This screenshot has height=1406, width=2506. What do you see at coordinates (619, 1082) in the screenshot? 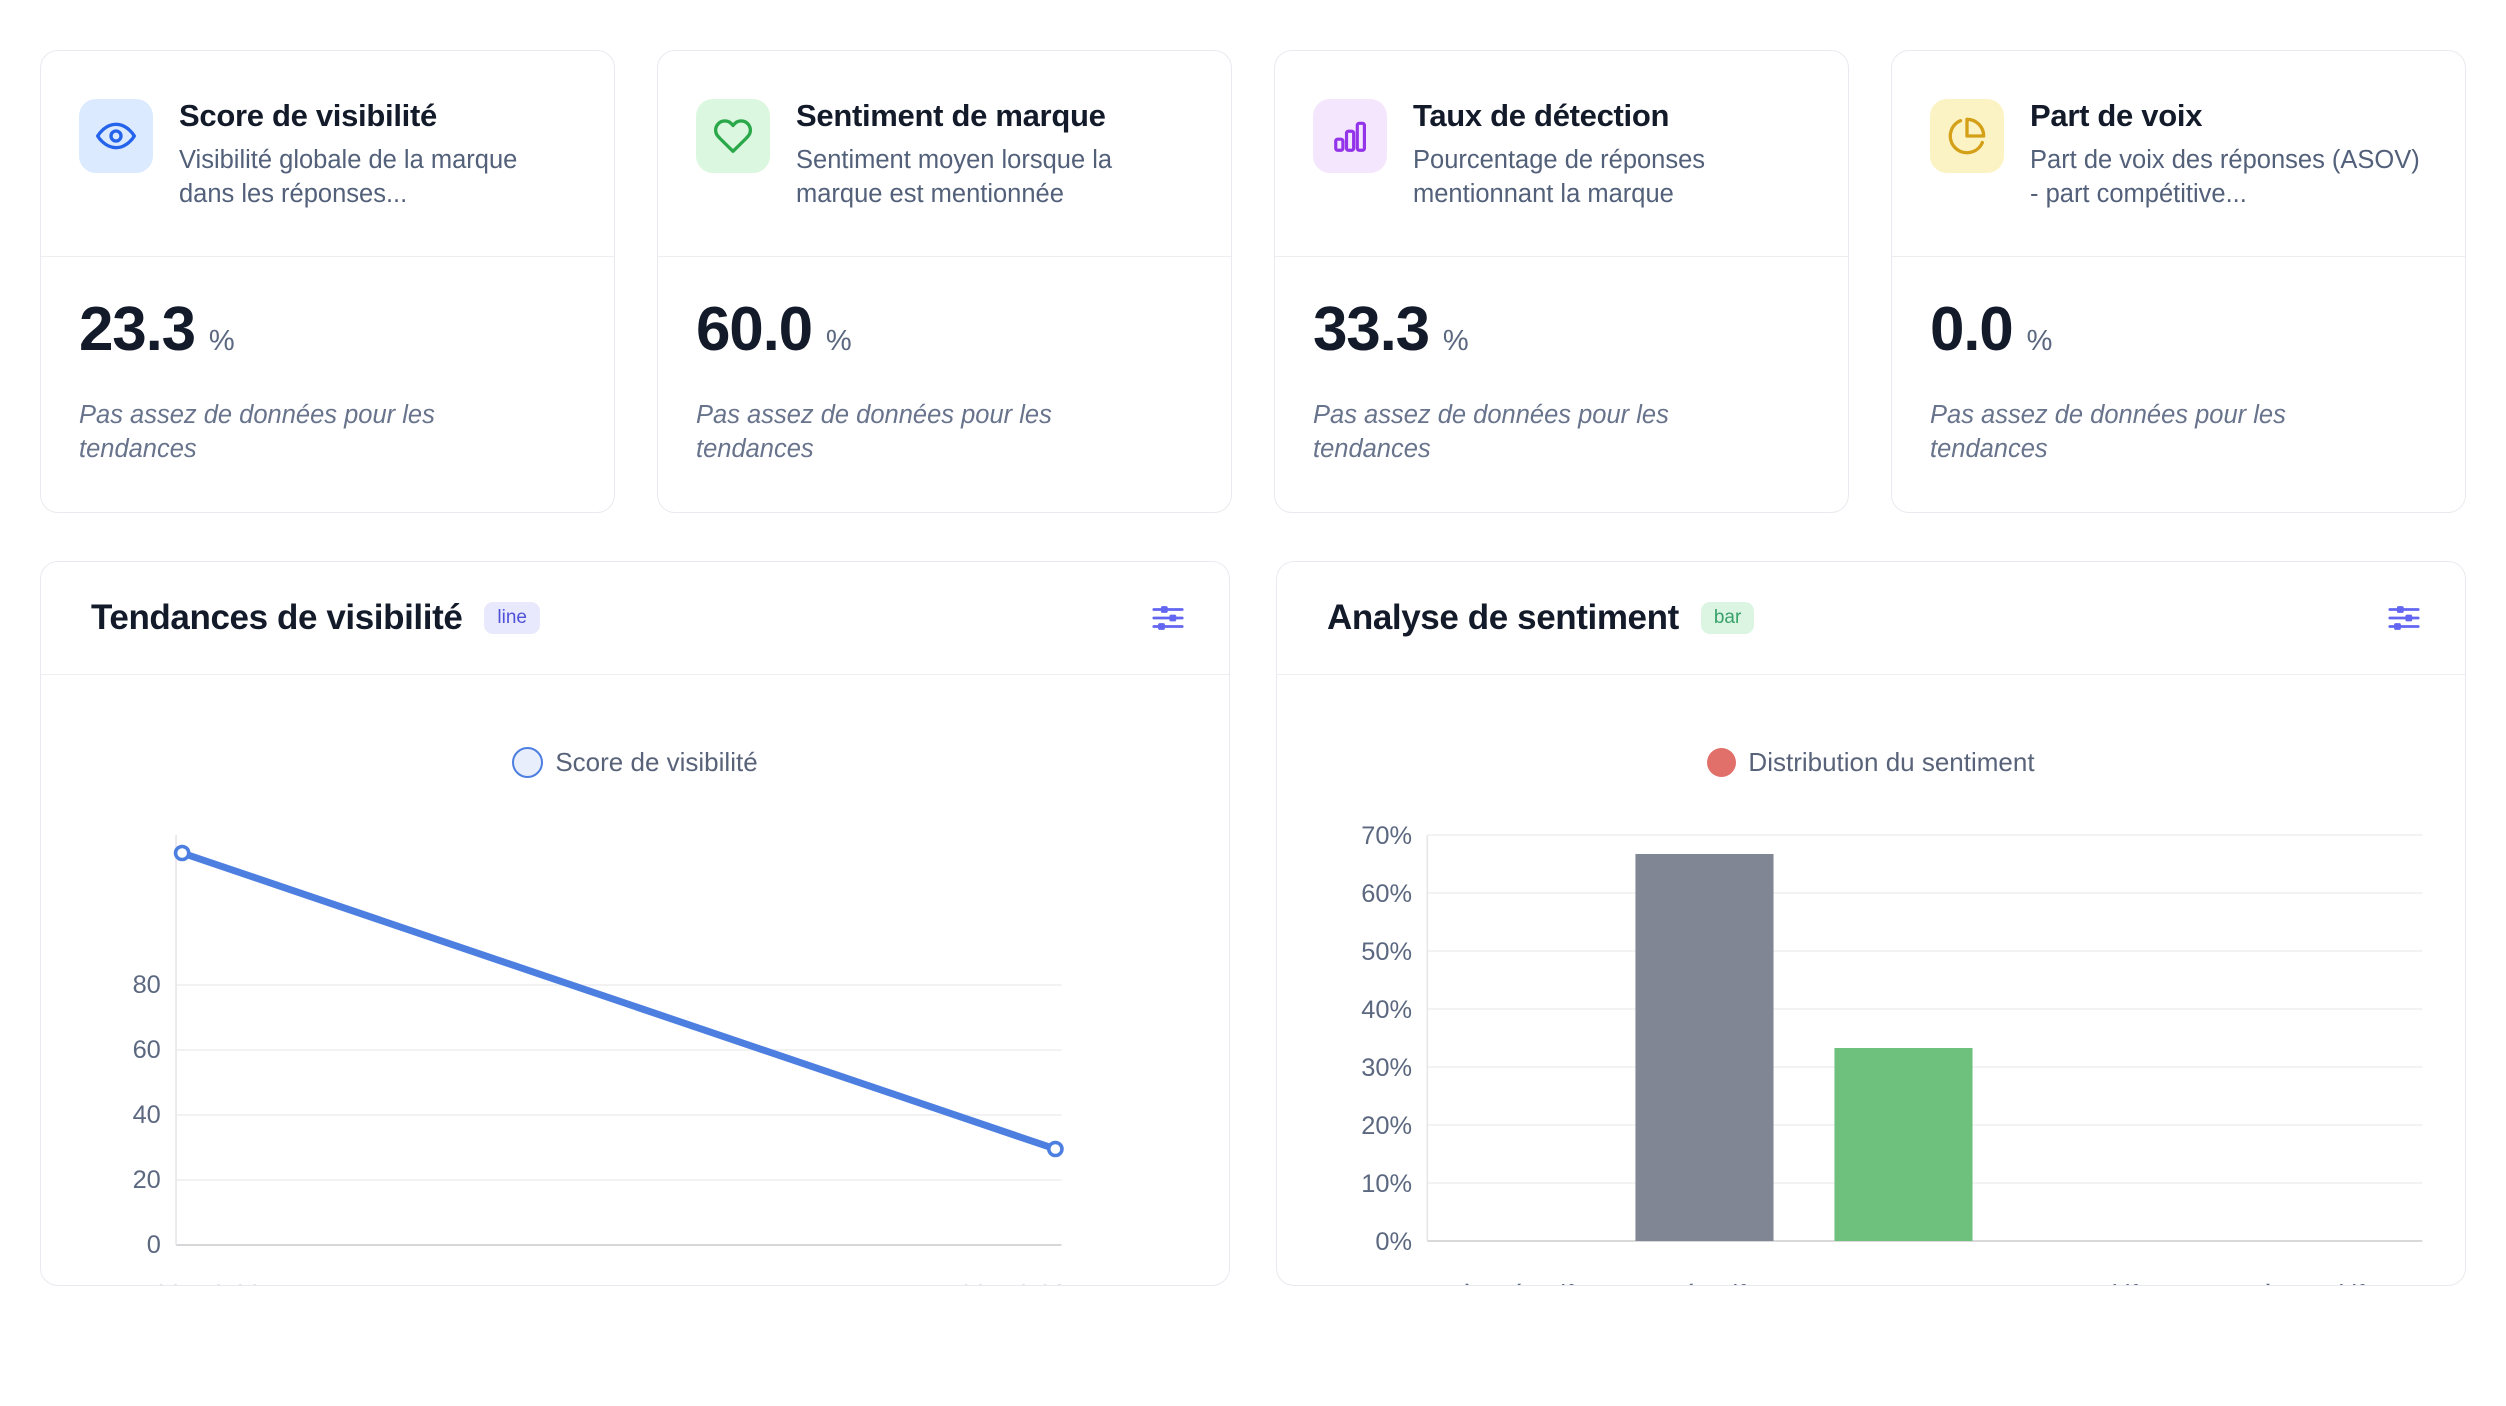
I see `gridlines` at bounding box center [619, 1082].